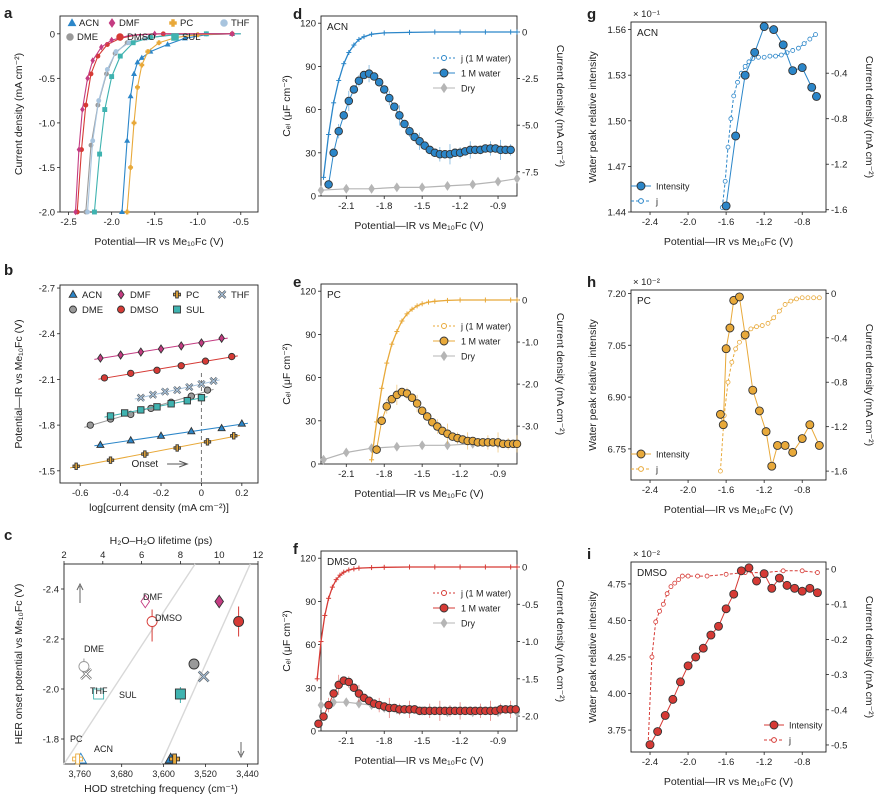 This screenshot has width=883, height=804. What do you see at coordinates (240, 295) in the screenshot?
I see `legend-THF-label: THF` at bounding box center [240, 295].